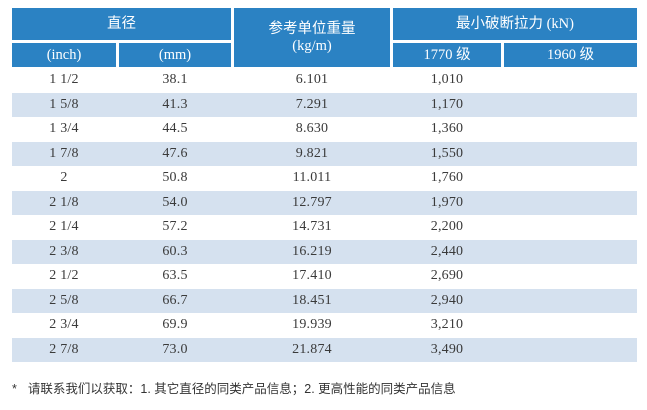 The width and height of the screenshot is (647, 410). Describe the element at coordinates (447, 80) in the screenshot. I see `cell-kn-1770: 1,010` at that location.